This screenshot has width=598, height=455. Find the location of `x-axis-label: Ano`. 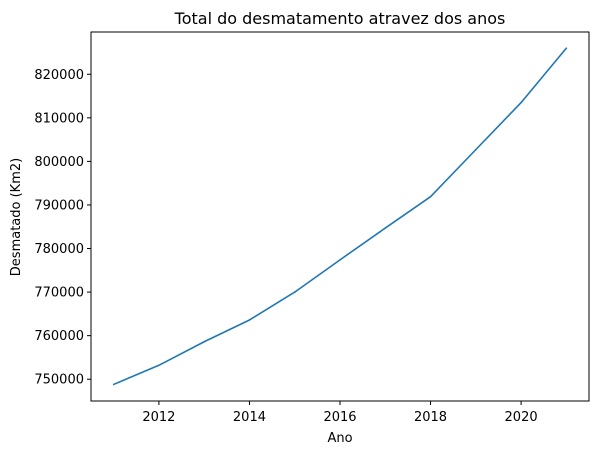

x-axis-label: Ano is located at coordinates (339, 438).